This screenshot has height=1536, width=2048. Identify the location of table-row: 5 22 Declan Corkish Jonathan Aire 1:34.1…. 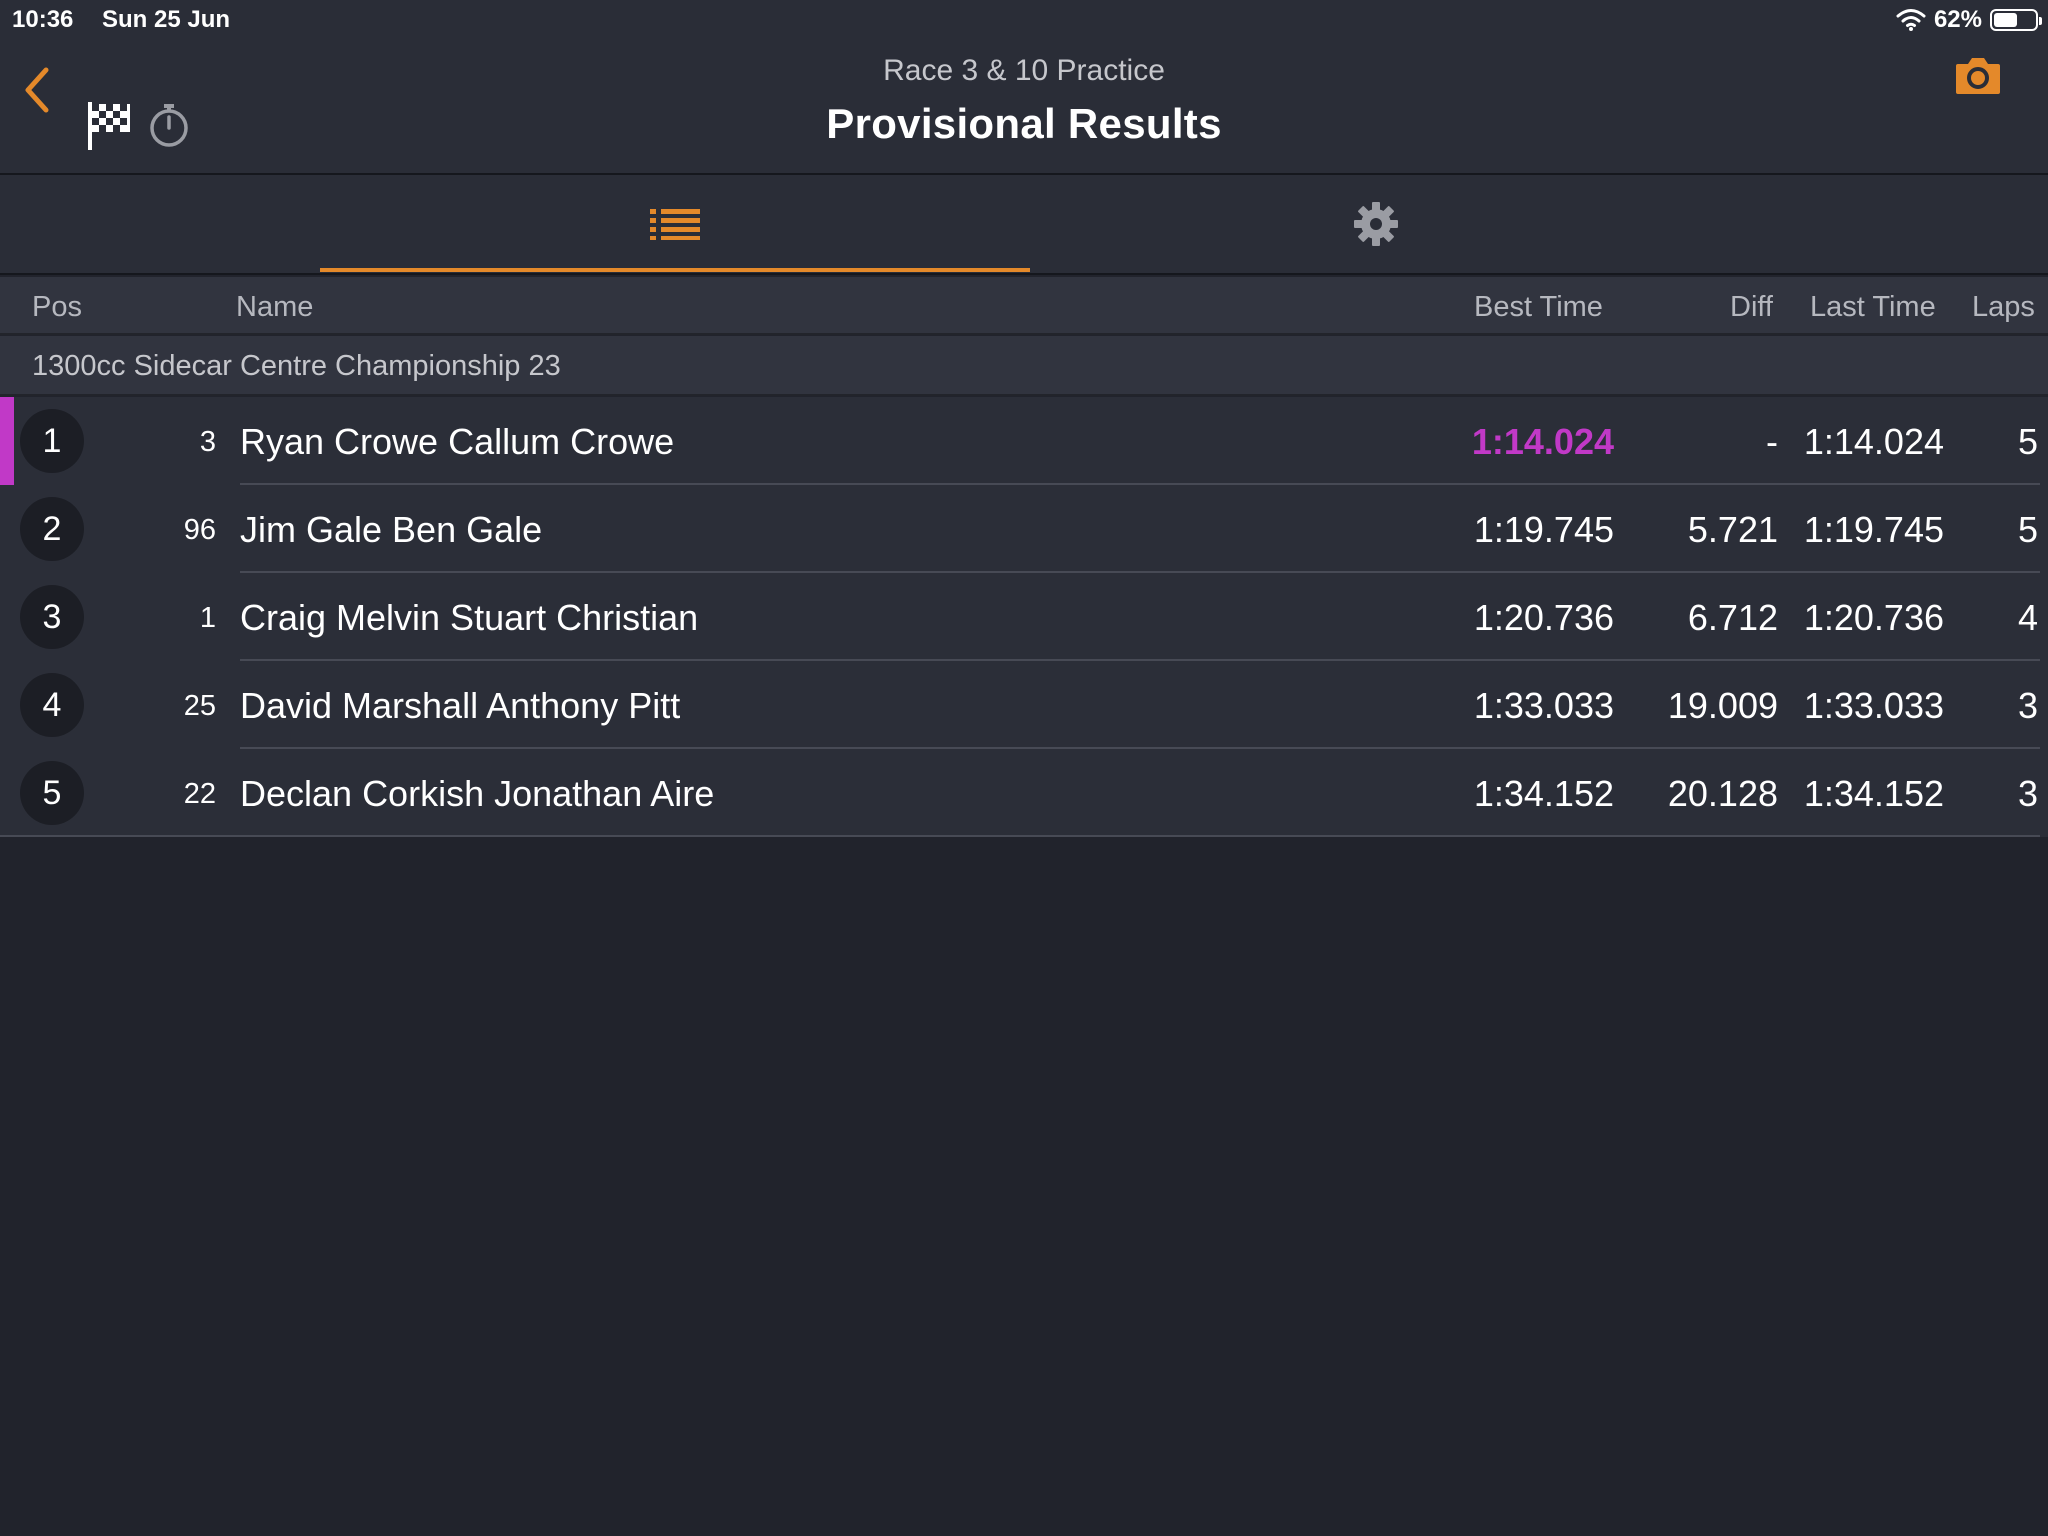
(1024, 793).